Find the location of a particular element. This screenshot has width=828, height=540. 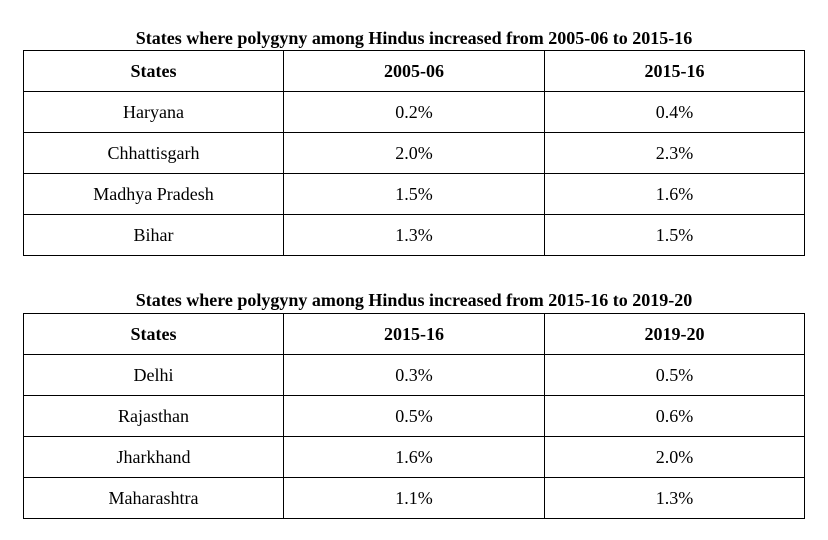

table-row: Maharashtra 1.1% 1.3% is located at coordinates (414, 498).